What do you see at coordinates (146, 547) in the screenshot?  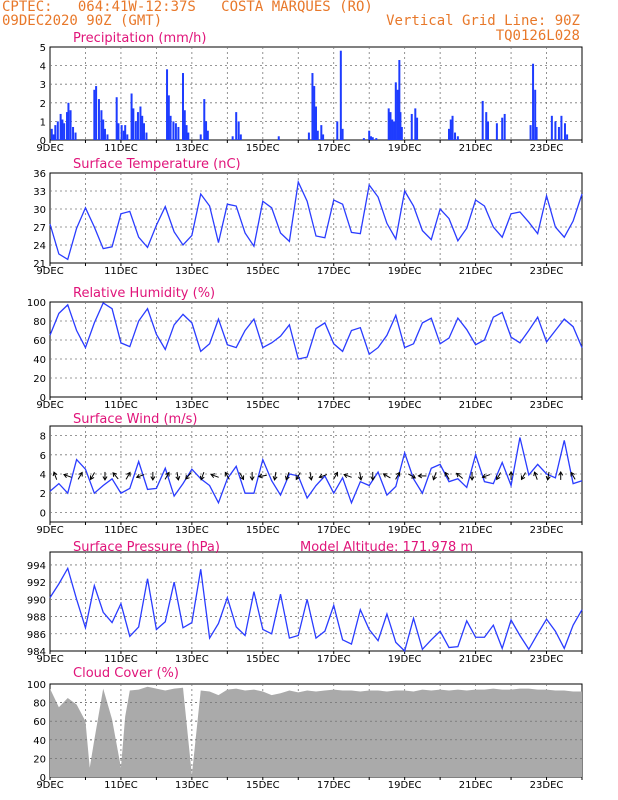 I see `panel-title: Surface Pressure (hPa)` at bounding box center [146, 547].